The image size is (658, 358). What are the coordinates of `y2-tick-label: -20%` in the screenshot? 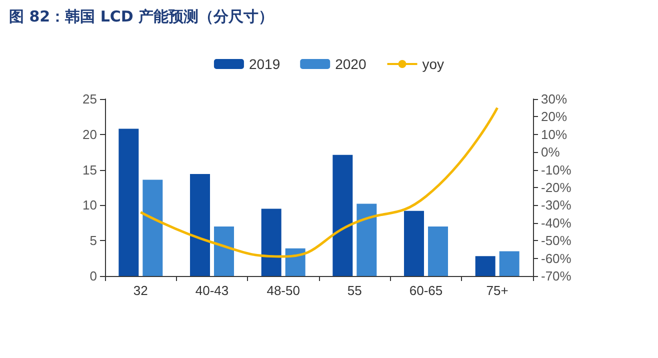 It's located at (556, 187).